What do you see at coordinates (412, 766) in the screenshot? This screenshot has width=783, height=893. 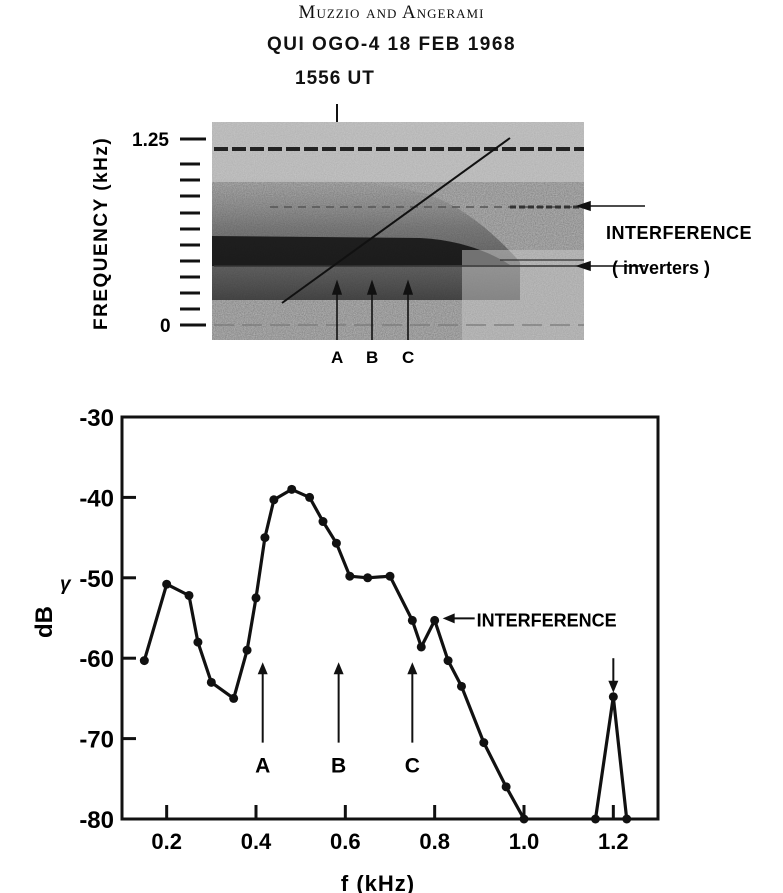 I see `annotation-label: C` at bounding box center [412, 766].